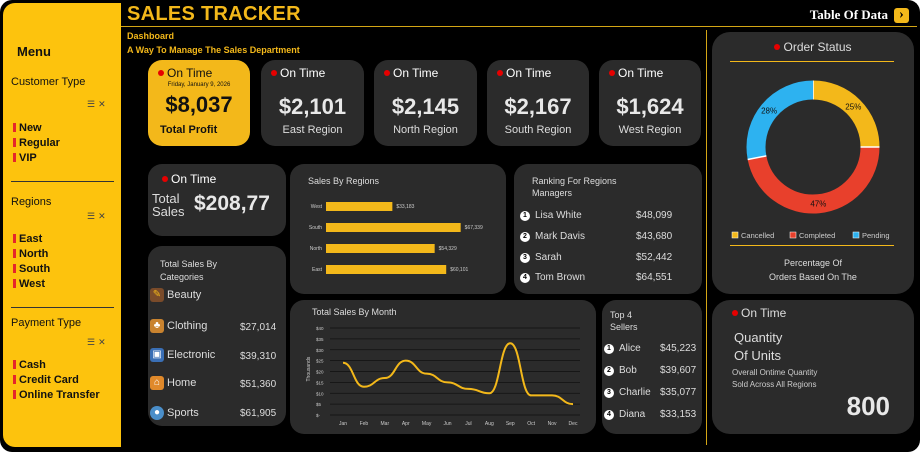  Describe the element at coordinates (320, 393) in the screenshot. I see `y-tick-label: $10` at that location.